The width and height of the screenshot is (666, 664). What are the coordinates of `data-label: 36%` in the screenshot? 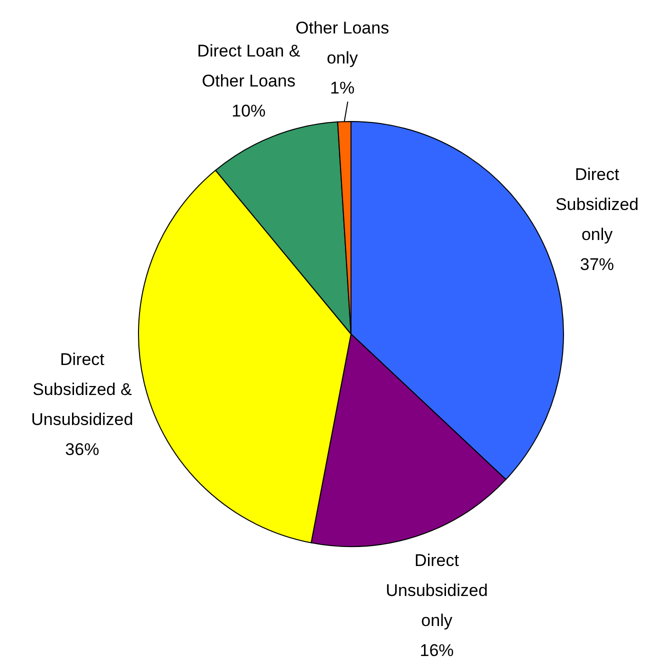 It's located at (82, 449).